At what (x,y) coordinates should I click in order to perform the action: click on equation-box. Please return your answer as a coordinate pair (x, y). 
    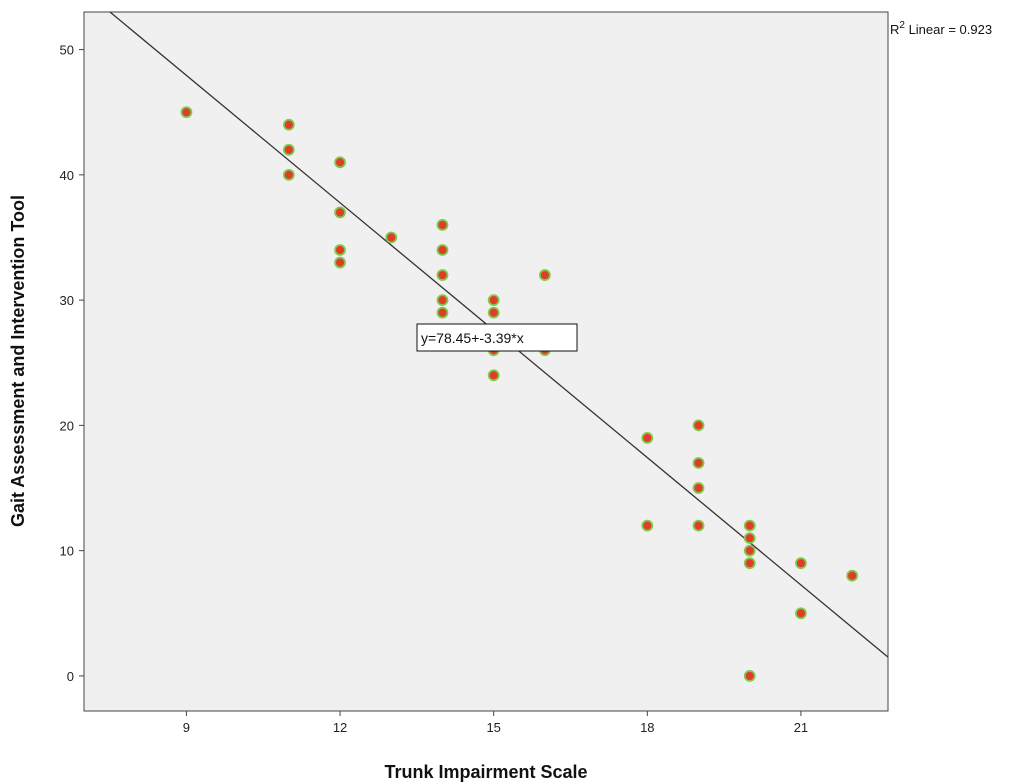
    Looking at the image, I should click on (497, 337).